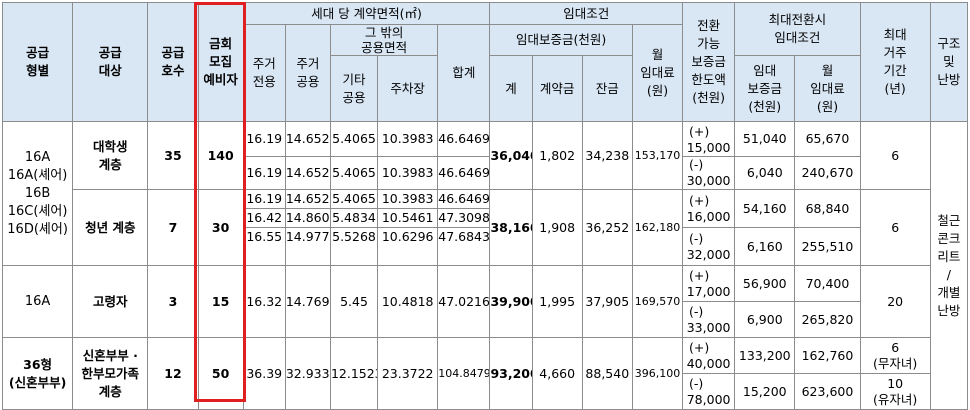 The width and height of the screenshot is (970, 410). What do you see at coordinates (408, 373) in the screenshot?
I see `area-parking-cell: 23.3722` at bounding box center [408, 373].